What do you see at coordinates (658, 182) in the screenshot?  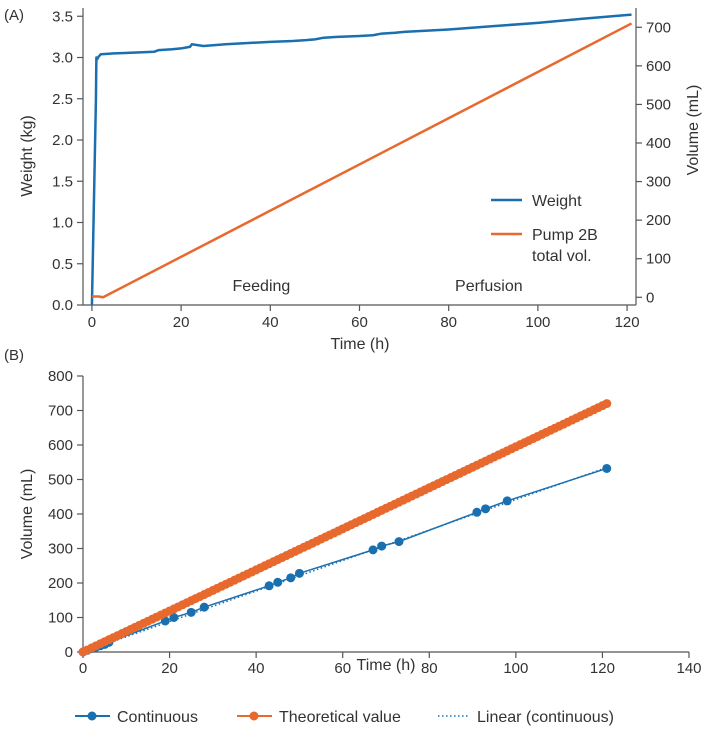 I see `panel-a-y2-tick-label: 300` at bounding box center [658, 182].